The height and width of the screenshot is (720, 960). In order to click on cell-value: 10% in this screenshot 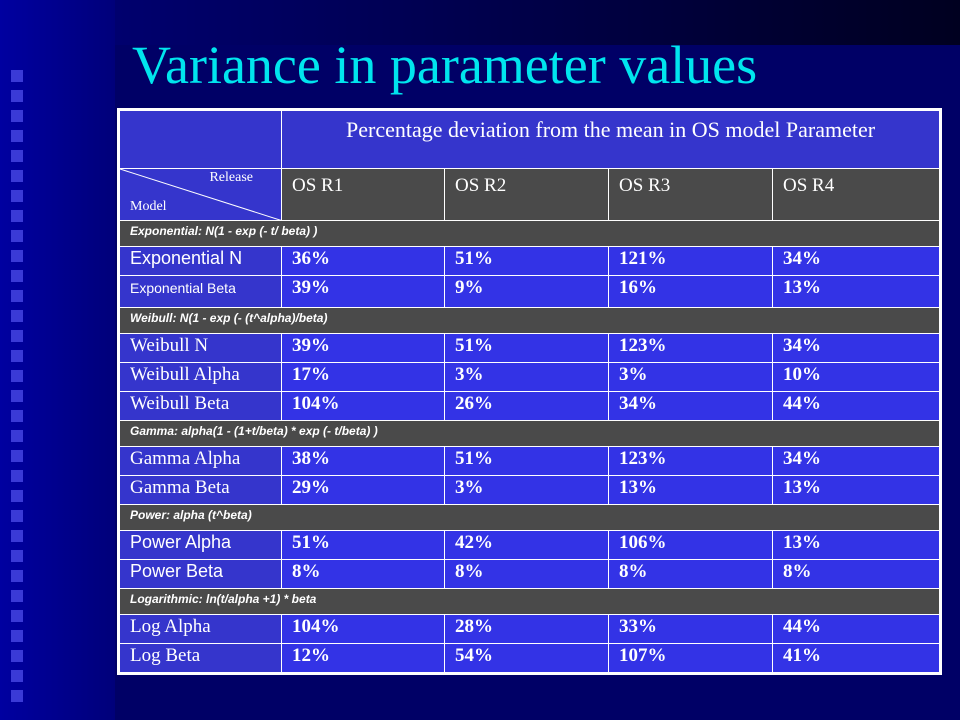, I will do `click(856, 377)`.